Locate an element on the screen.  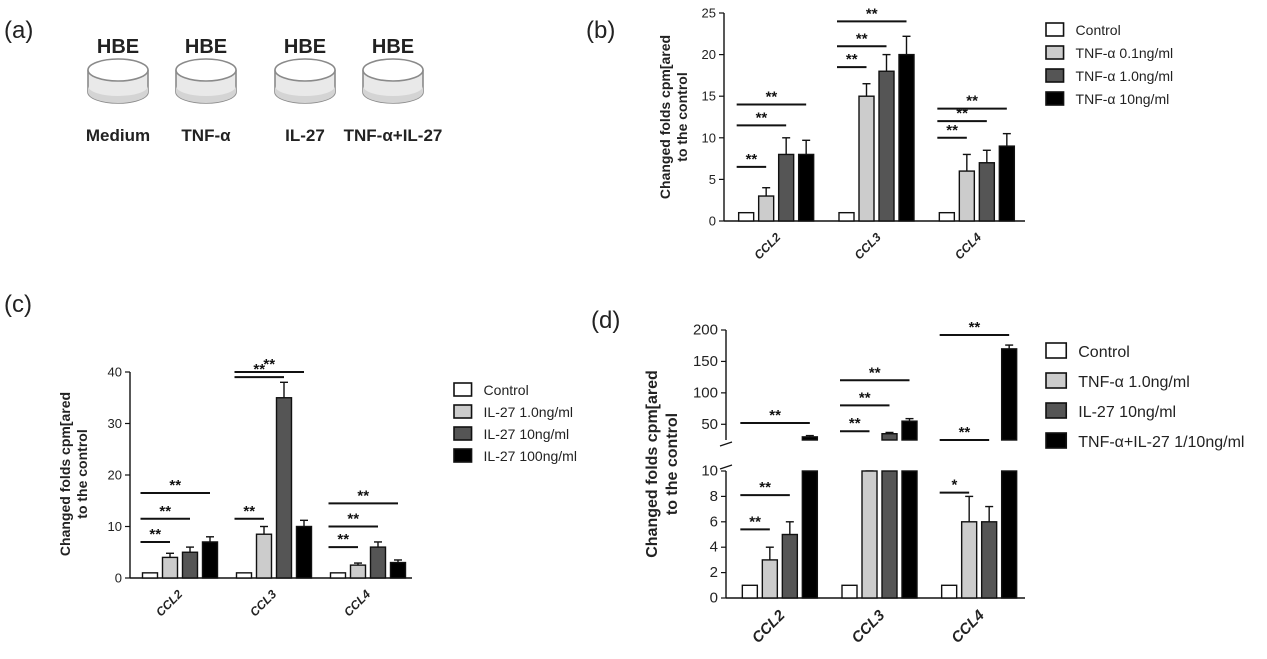
y-tick-label: 6 is located at coordinates (714, 521).